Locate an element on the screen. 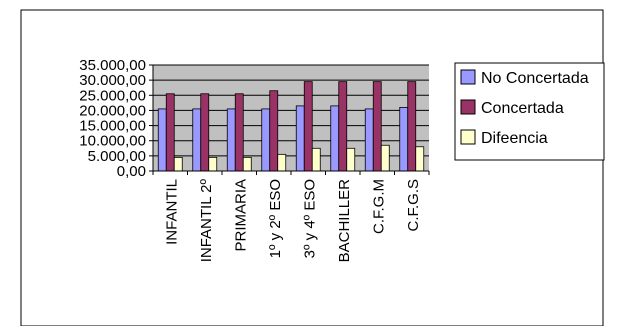  x-tick-label: PRIMARIA is located at coordinates (240, 215).